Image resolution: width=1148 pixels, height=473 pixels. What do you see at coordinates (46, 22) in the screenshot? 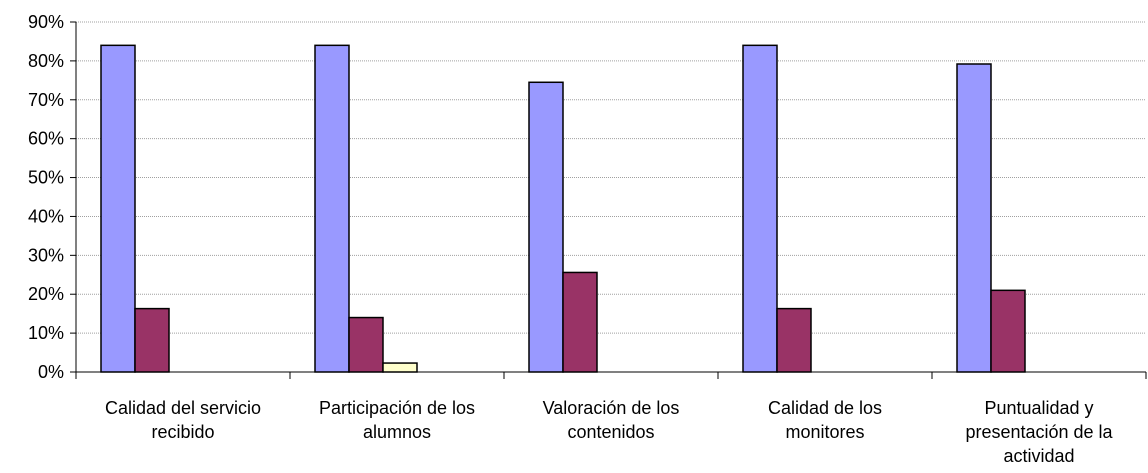
I see `y-tick-label: 90%` at bounding box center [46, 22].